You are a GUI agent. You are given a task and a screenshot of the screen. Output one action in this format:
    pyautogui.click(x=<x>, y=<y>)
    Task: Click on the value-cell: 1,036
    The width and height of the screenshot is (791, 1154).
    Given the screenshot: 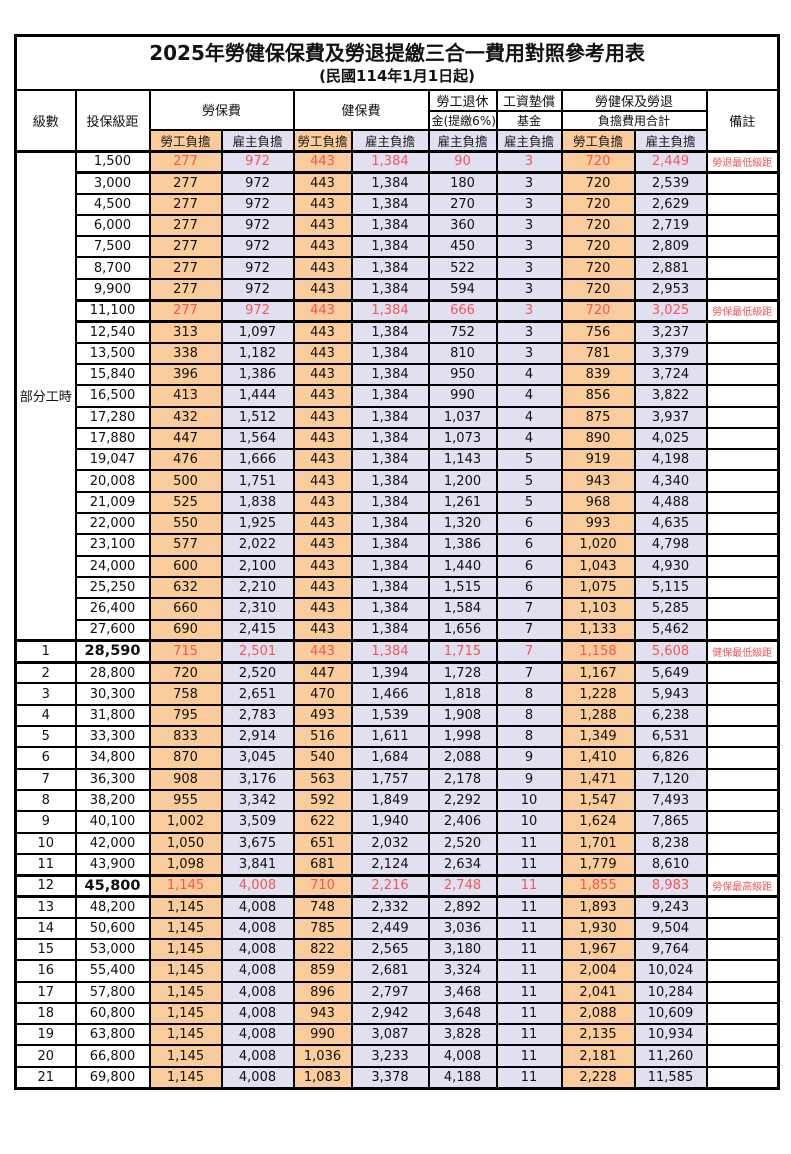 What is the action you would take?
    pyautogui.click(x=322, y=1056)
    